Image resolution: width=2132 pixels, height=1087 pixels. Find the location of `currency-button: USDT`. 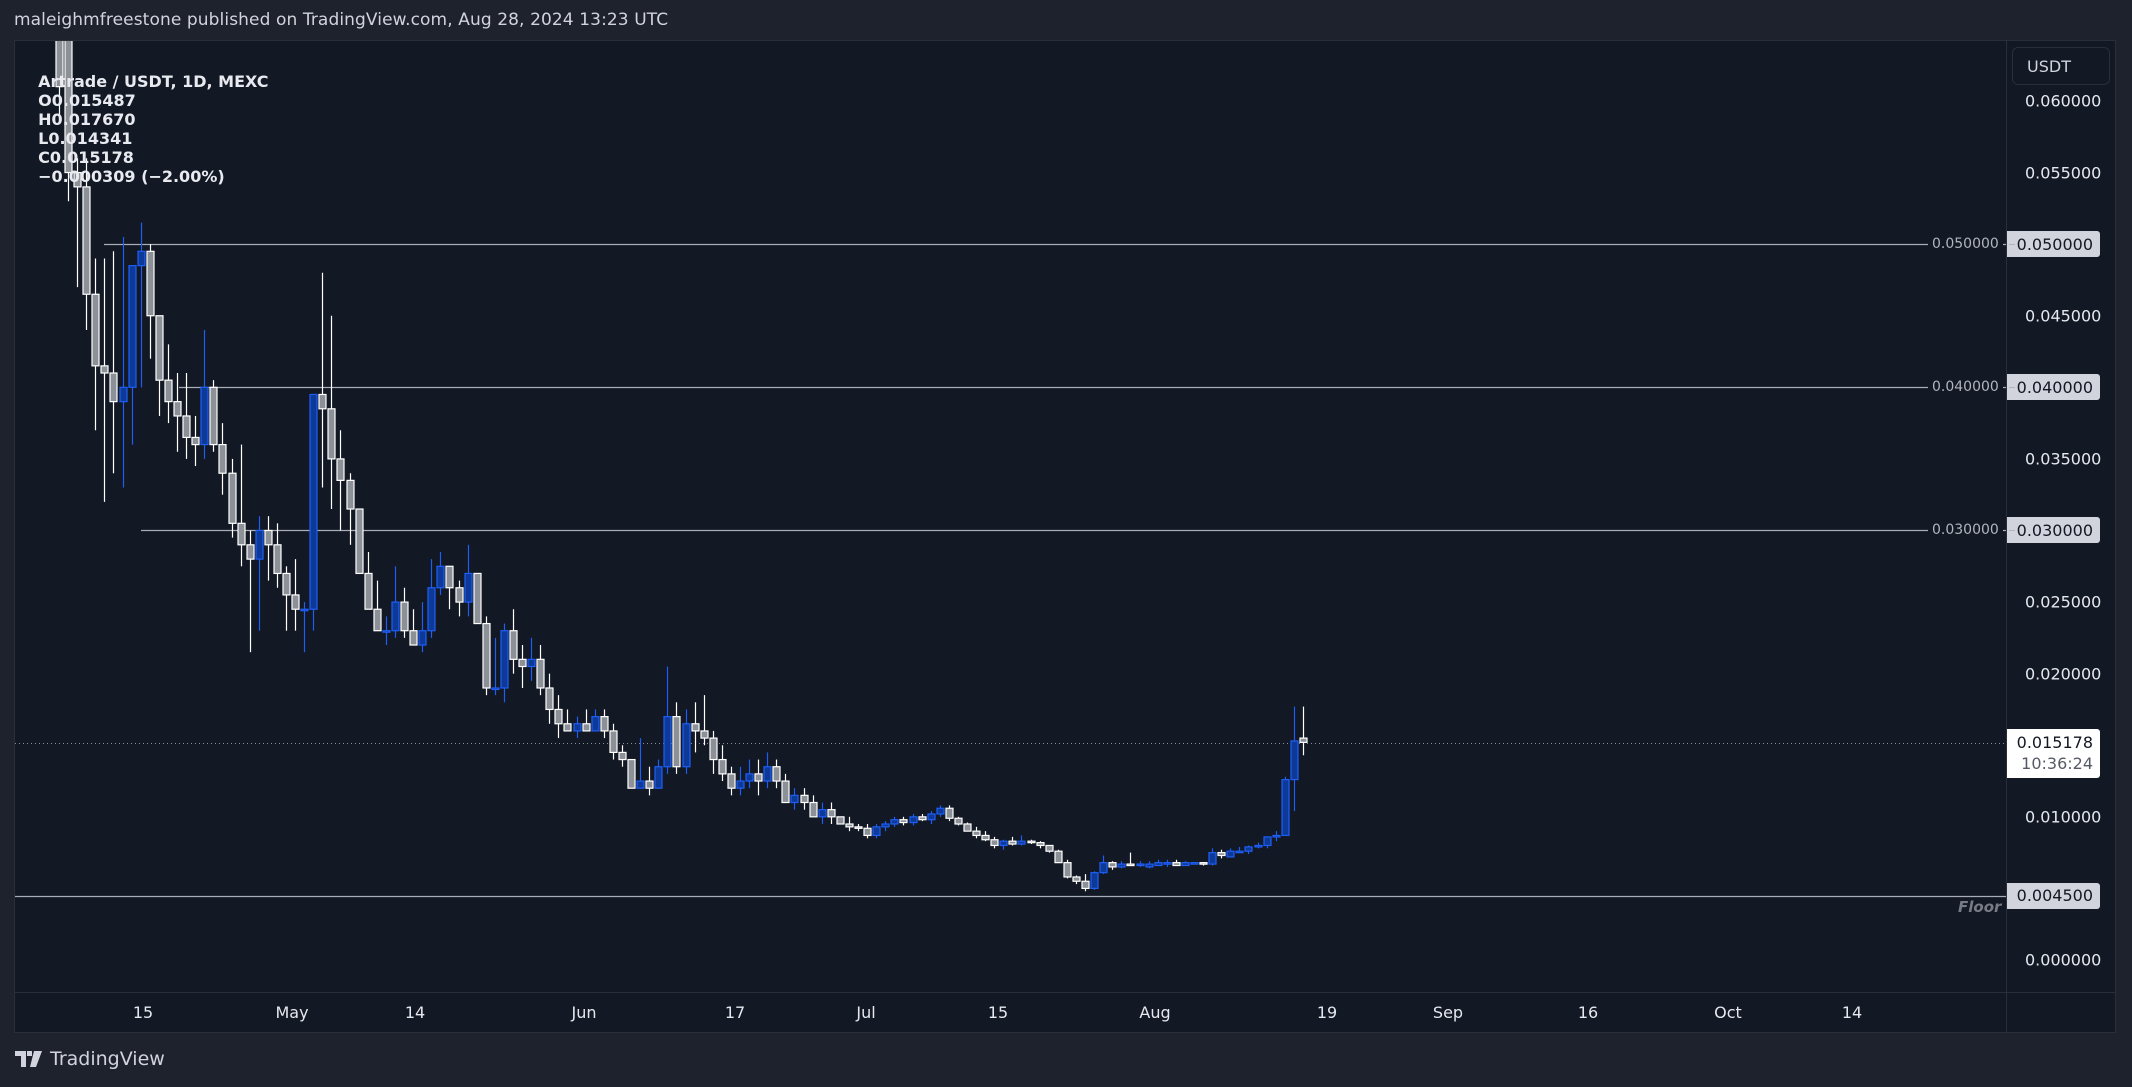

currency-button: USDT is located at coordinates (2061, 66).